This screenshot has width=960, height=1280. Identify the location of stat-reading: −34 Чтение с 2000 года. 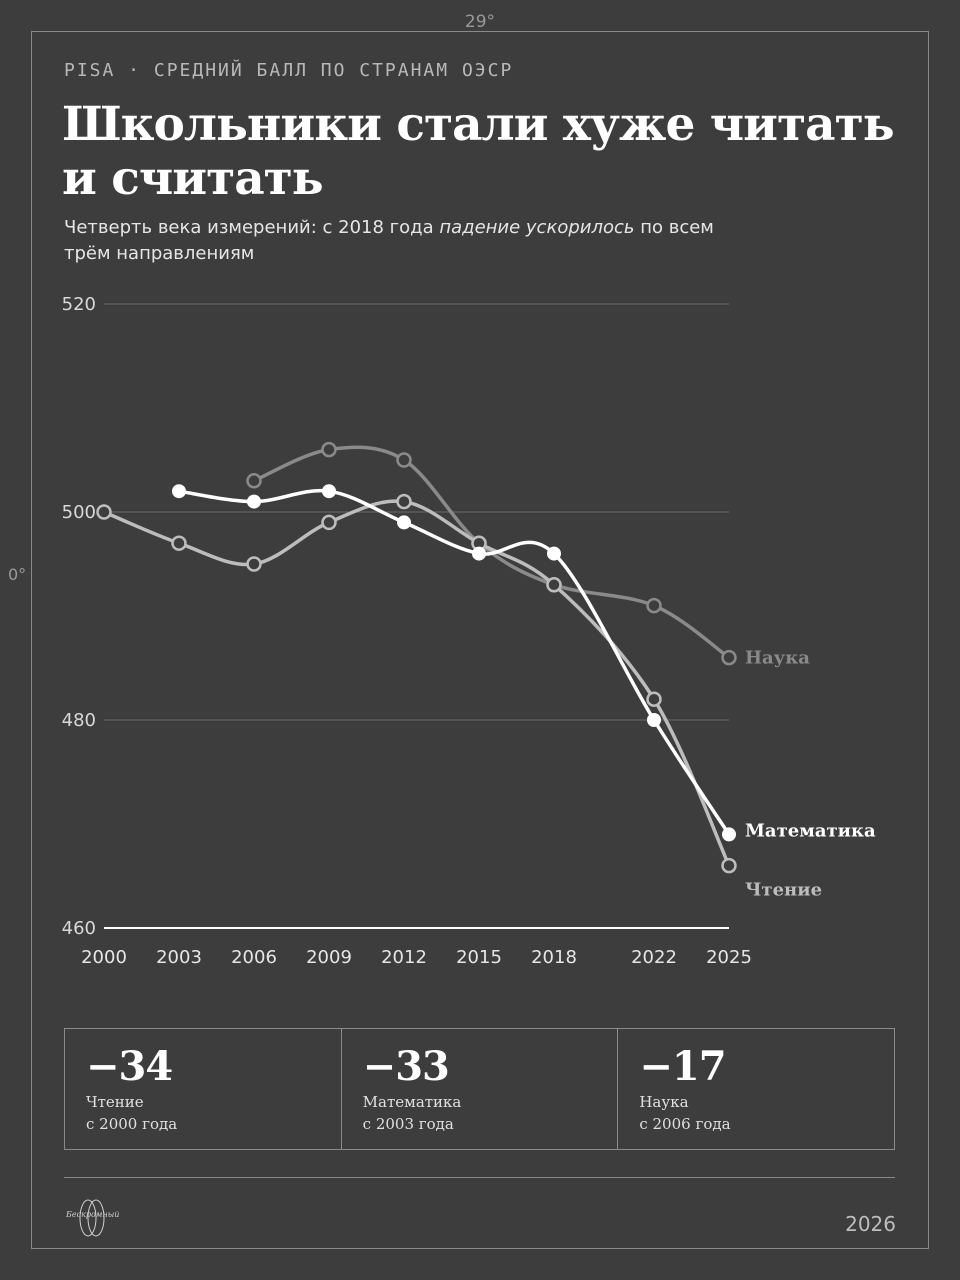
(203, 1089).